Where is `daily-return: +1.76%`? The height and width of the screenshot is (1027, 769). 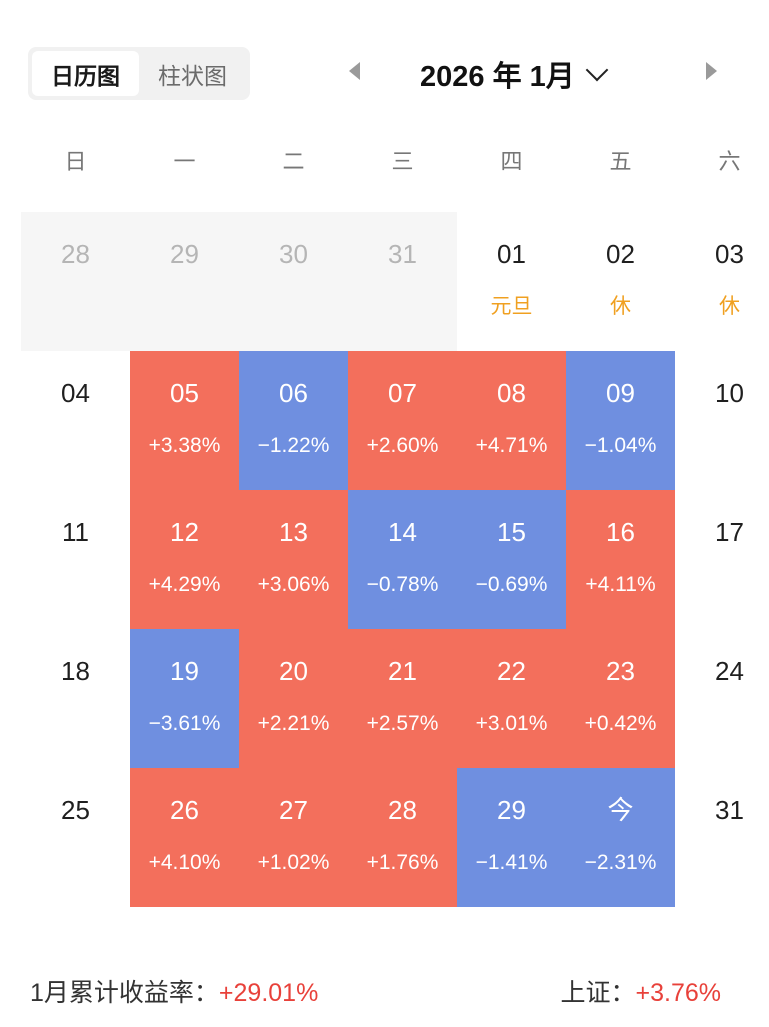 daily-return: +1.76% is located at coordinates (402, 862).